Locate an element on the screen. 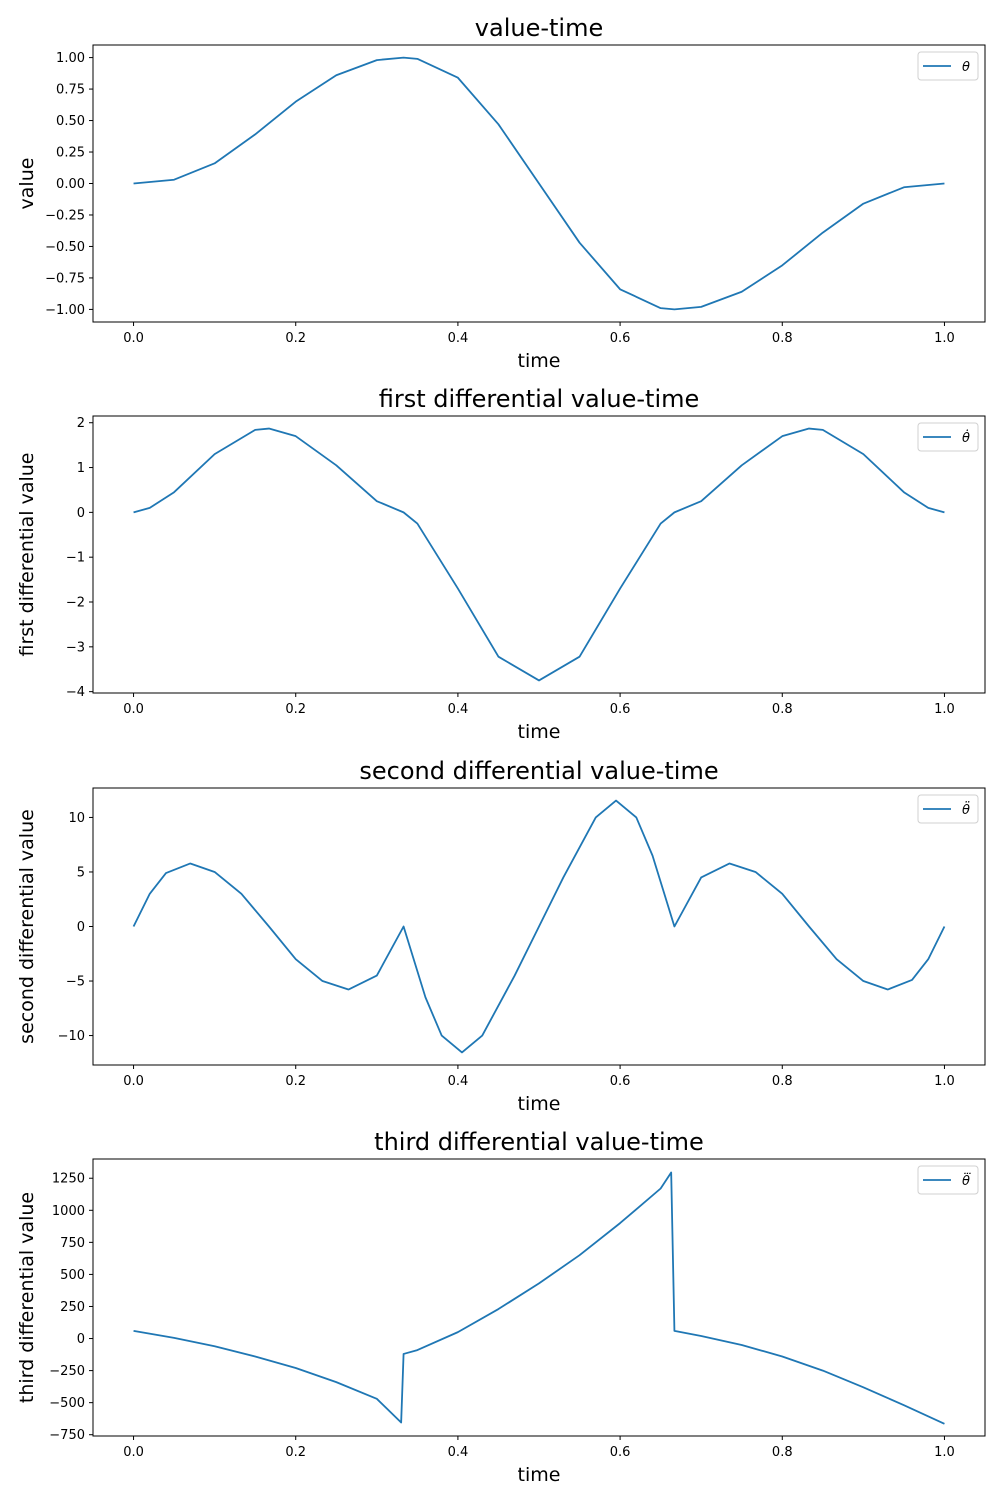 Image resolution: width=1000 pixels, height=1500 pixels. y-axis-label: first differential value is located at coordinates (27, 555).